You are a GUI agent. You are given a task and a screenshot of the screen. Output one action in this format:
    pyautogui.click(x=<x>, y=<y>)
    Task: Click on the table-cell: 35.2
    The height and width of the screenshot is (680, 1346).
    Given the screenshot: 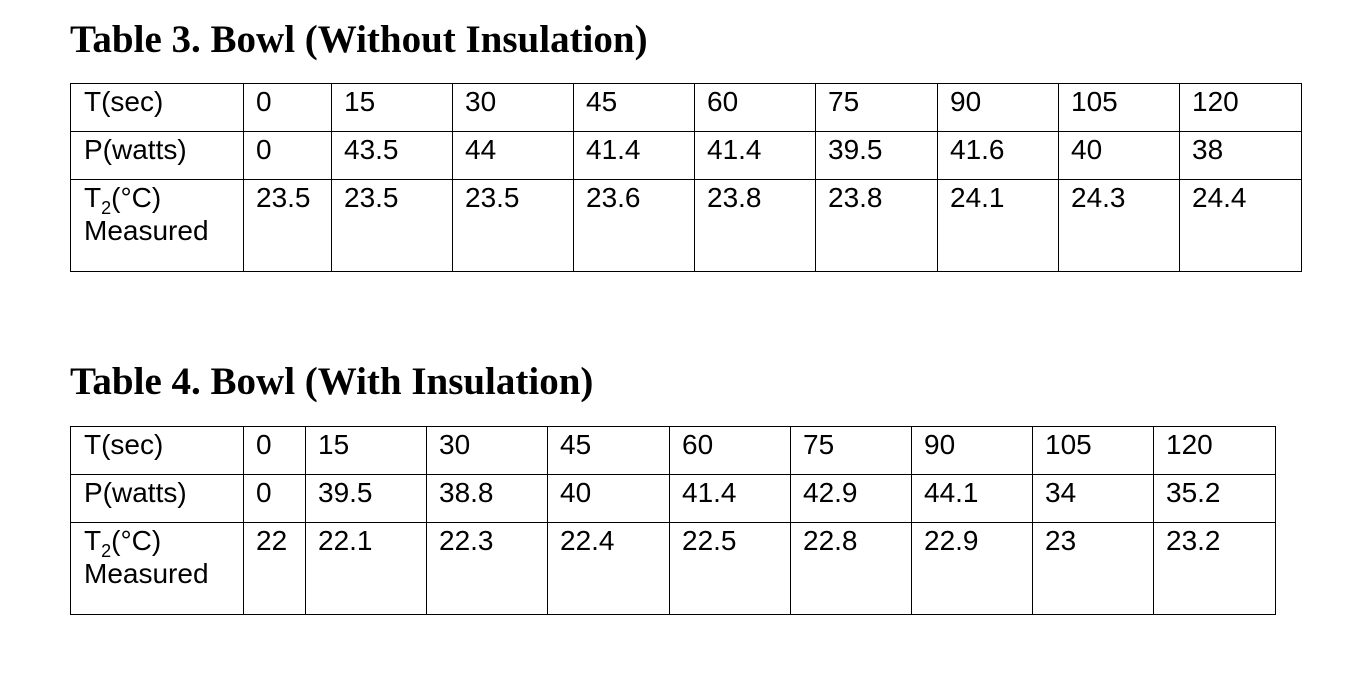 What is the action you would take?
    pyautogui.click(x=1214, y=498)
    